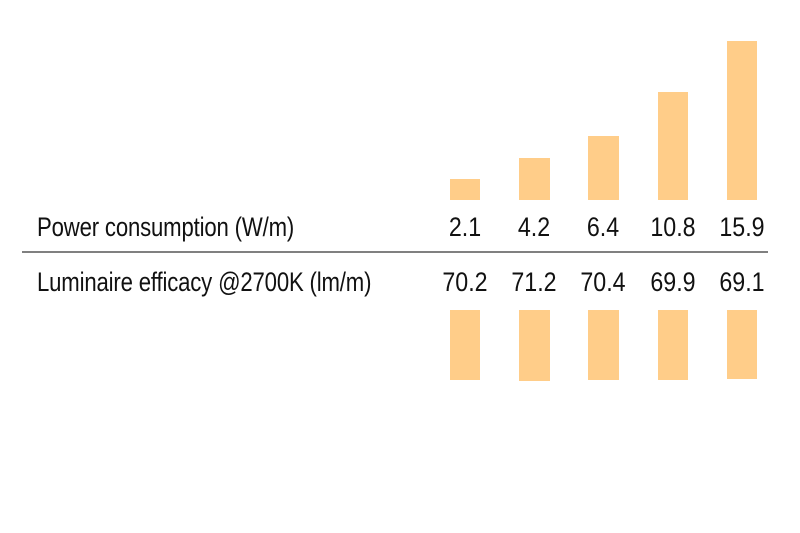 The width and height of the screenshot is (800, 533). Describe the element at coordinates (673, 227) in the screenshot. I see `power-value-4: 10.8` at that location.